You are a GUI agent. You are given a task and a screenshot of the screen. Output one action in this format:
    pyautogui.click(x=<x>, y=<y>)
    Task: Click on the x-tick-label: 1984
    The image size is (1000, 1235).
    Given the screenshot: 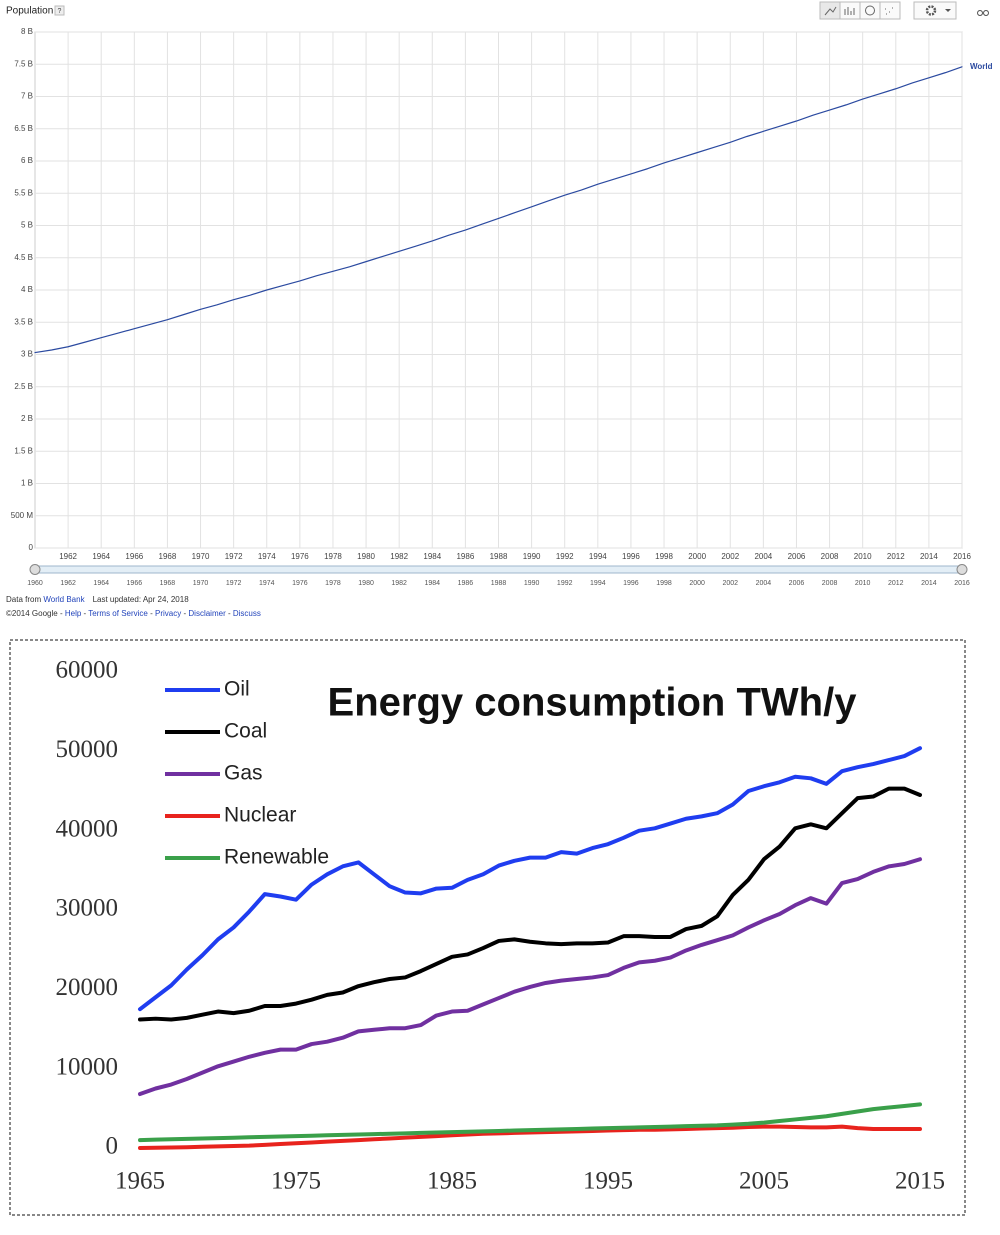 What is the action you would take?
    pyautogui.click(x=432, y=556)
    